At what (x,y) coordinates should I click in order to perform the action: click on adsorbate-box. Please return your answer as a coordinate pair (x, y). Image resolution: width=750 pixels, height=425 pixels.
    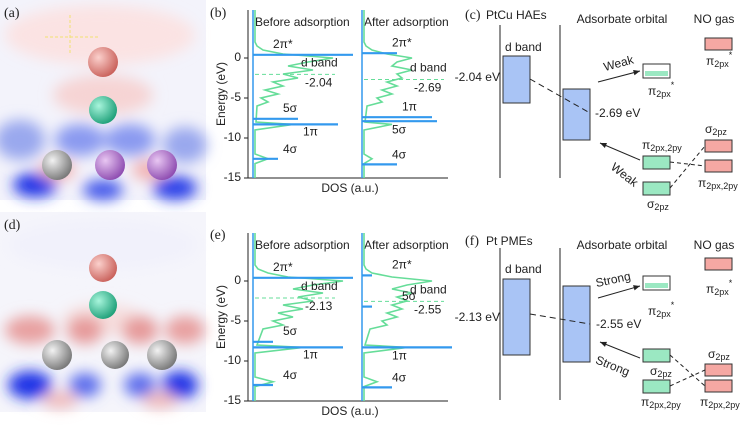
    Looking at the image, I should click on (576, 114).